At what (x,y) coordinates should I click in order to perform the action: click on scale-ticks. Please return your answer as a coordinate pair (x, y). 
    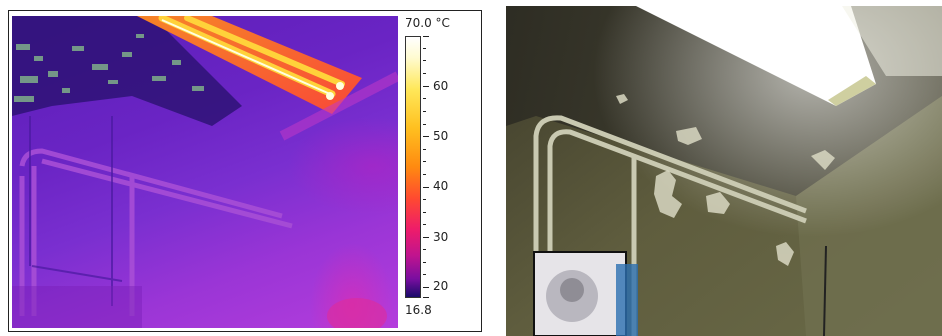
    Looking at the image, I should click on (427, 167).